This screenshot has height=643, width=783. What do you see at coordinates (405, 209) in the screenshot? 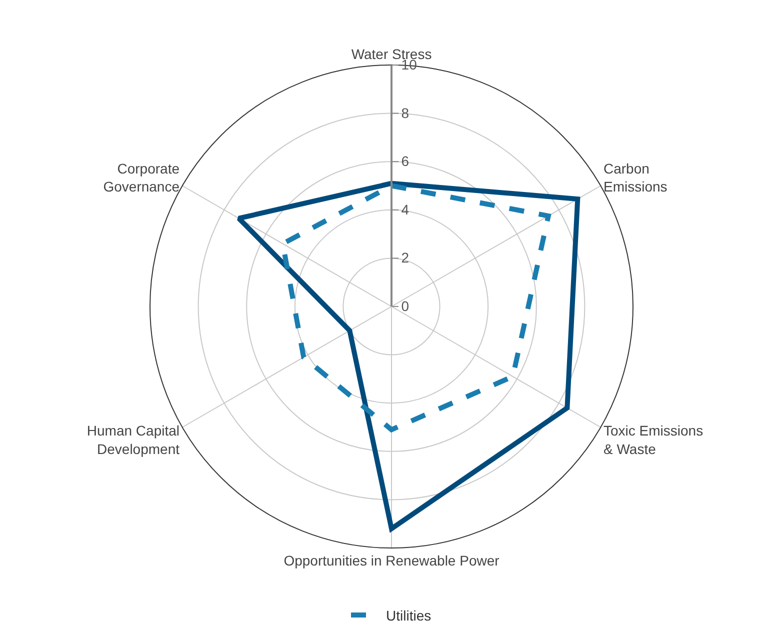
I see `y-tick-label: 4` at bounding box center [405, 209].